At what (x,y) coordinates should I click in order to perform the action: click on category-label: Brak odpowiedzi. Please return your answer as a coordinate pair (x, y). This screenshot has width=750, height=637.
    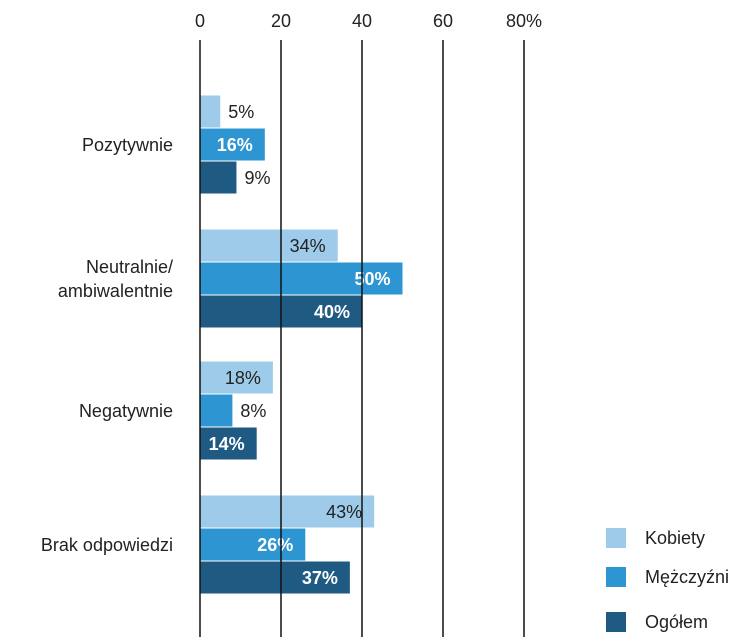
    Looking at the image, I should click on (106, 545).